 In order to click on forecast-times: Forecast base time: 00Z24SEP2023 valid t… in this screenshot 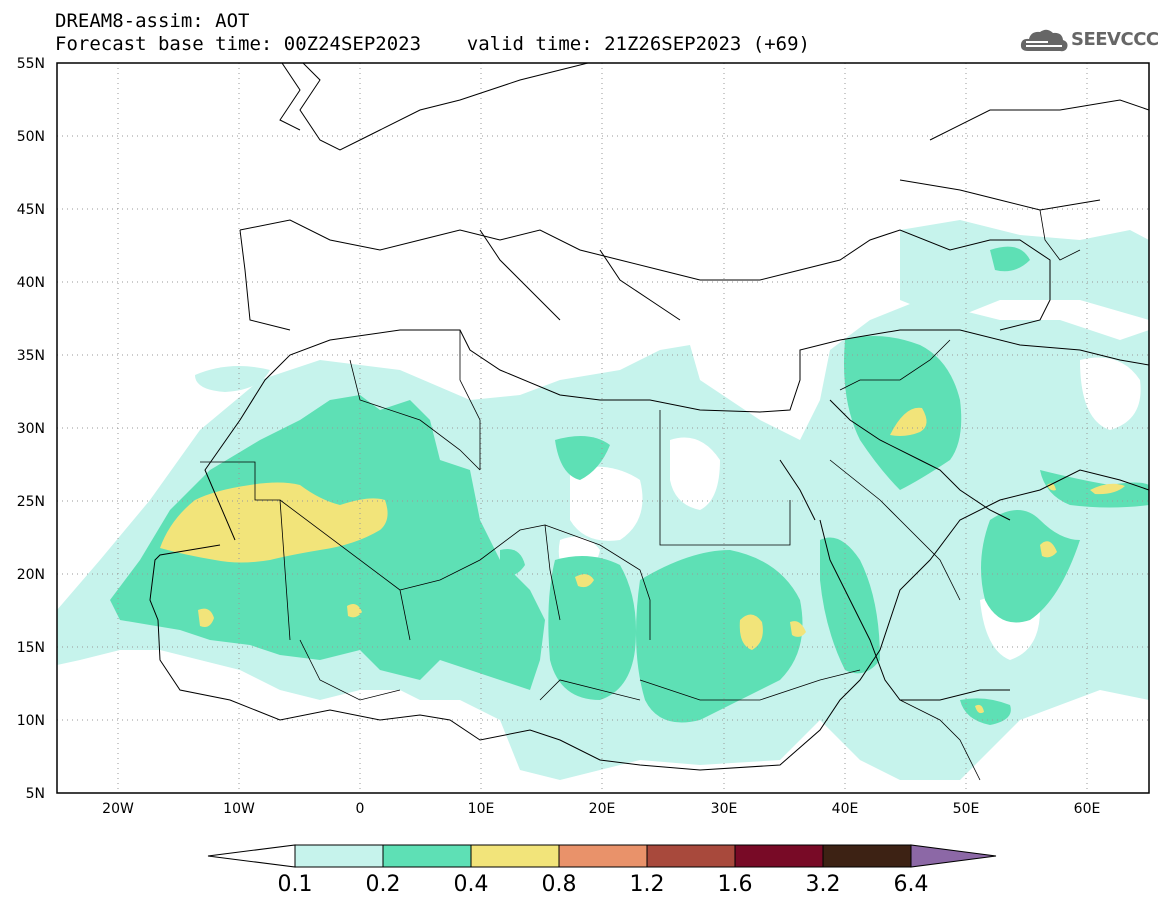, I will do `click(432, 44)`.